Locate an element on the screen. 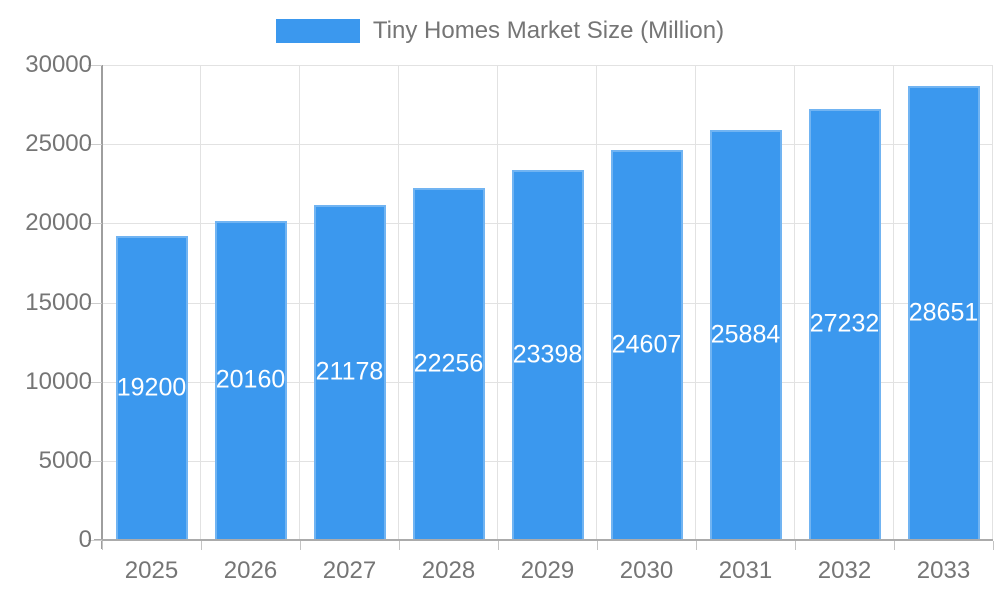 This screenshot has height=600, width=1000. x-axis-tick-label: 2029 is located at coordinates (547, 570).